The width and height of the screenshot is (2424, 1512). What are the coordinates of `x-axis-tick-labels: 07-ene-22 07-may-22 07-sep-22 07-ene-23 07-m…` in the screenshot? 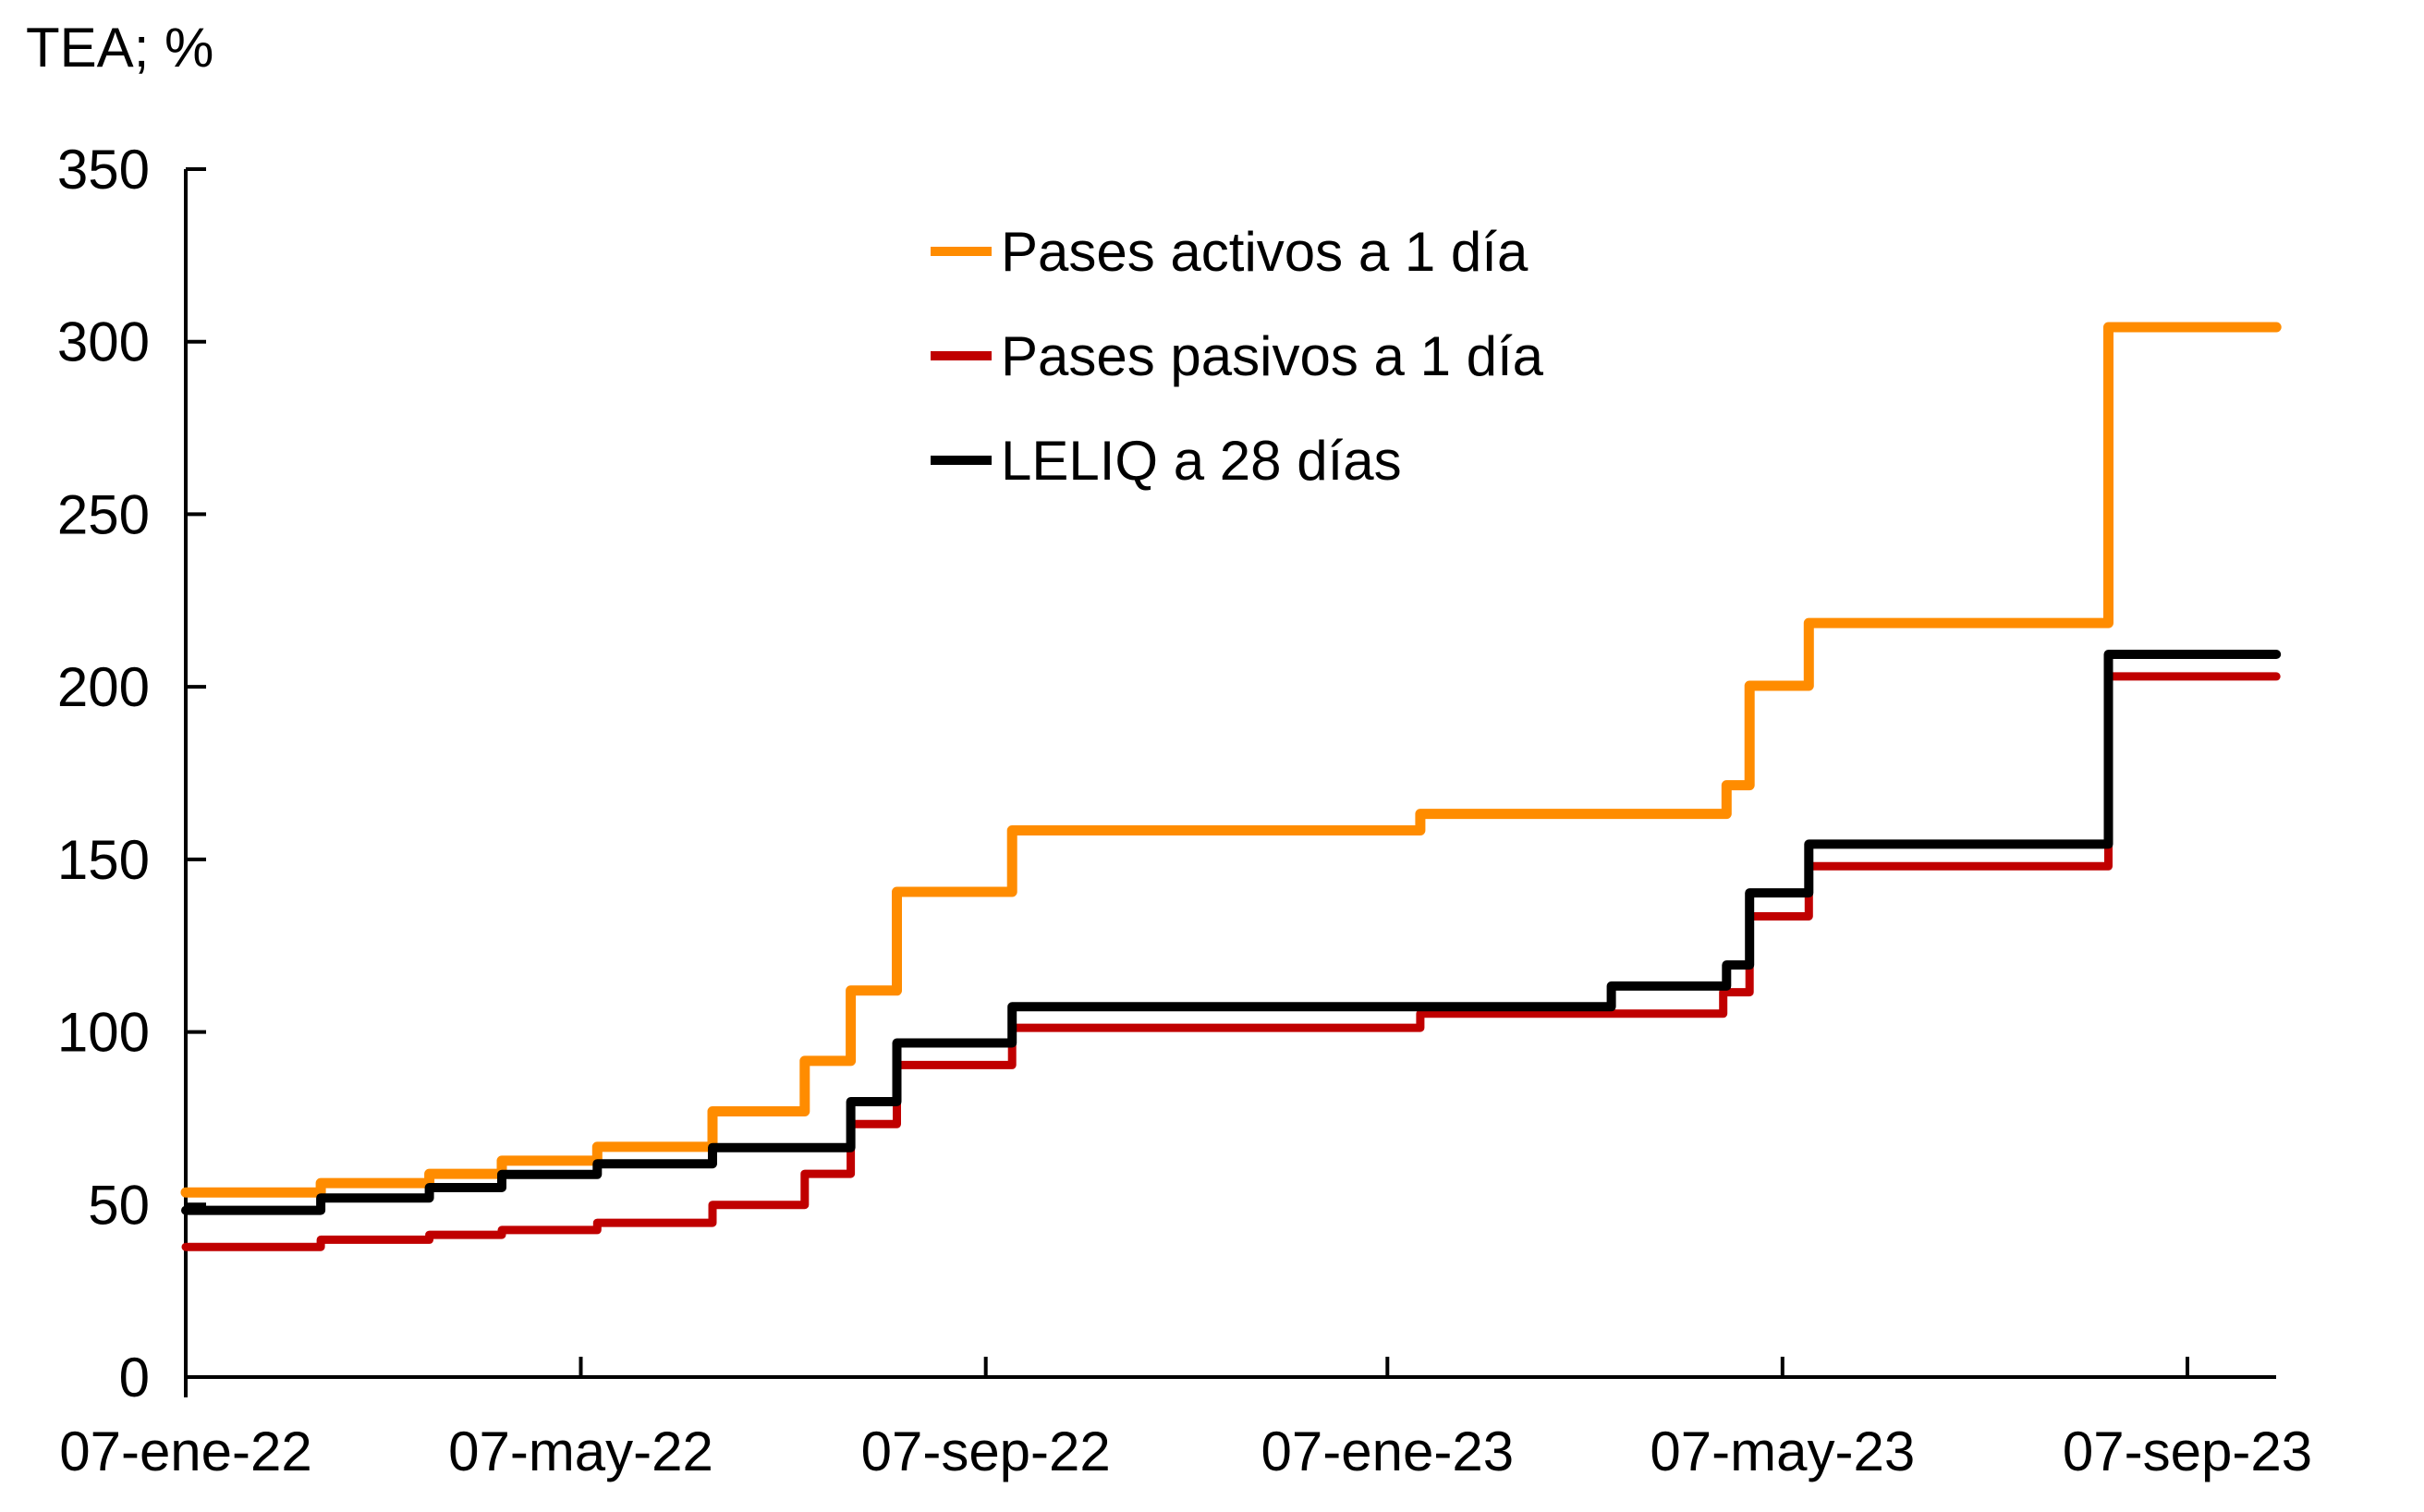 It's located at (1186, 1452).